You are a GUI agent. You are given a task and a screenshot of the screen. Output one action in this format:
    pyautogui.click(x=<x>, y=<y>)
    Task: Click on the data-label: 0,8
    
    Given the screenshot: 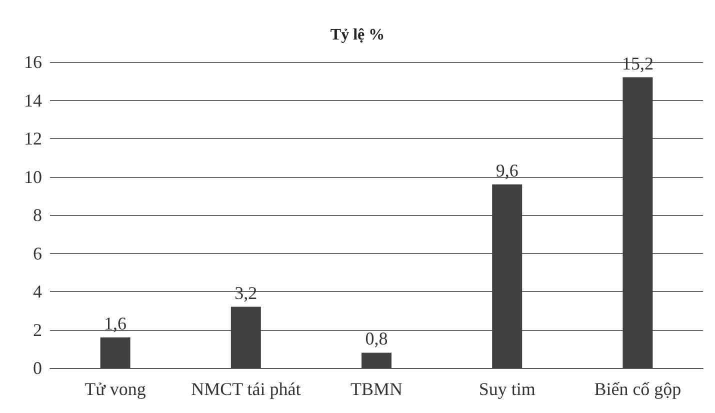 What is the action you would take?
    pyautogui.click(x=376, y=338)
    